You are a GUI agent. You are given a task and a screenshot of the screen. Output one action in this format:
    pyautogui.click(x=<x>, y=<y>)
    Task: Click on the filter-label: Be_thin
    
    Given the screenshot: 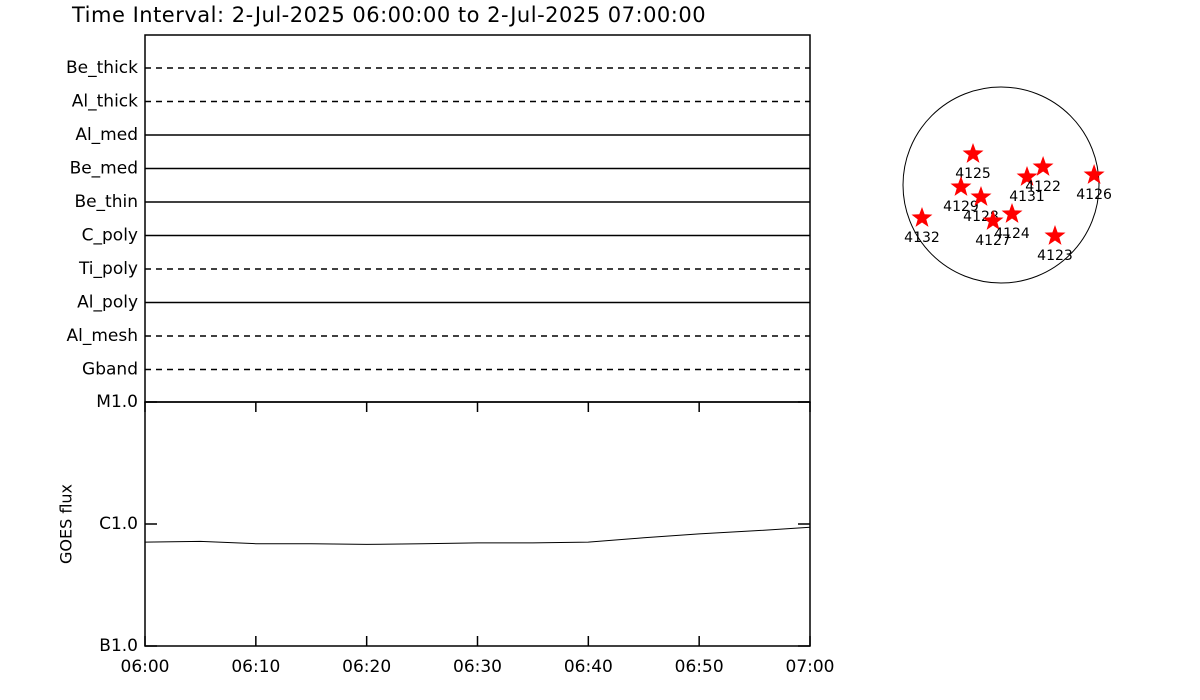 What is the action you would take?
    pyautogui.click(x=106, y=202)
    